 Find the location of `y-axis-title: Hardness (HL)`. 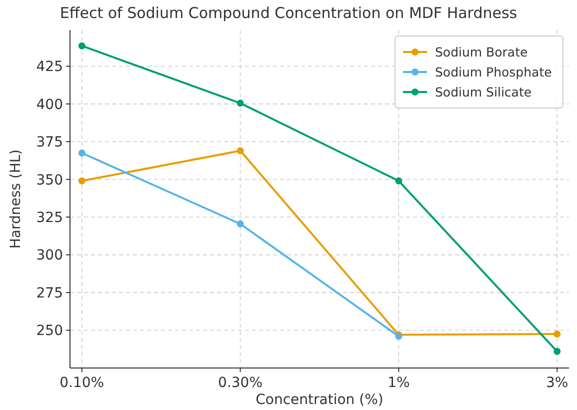

y-axis-title: Hardness (HL) is located at coordinates (16, 199).